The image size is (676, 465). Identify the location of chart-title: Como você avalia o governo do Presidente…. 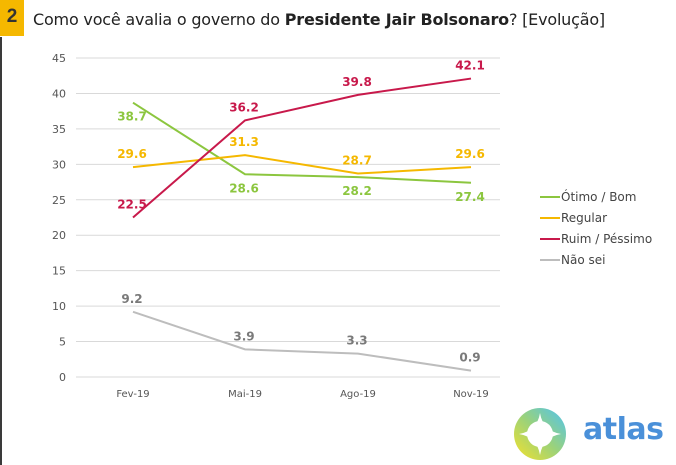
(319, 19).